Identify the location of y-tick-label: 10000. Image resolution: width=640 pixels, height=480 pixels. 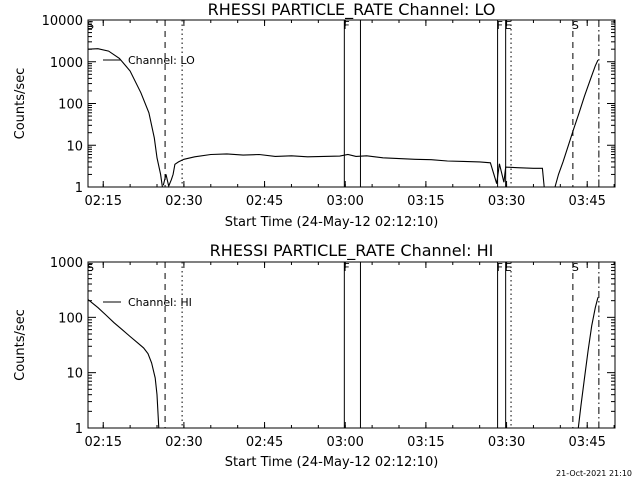
(62, 21).